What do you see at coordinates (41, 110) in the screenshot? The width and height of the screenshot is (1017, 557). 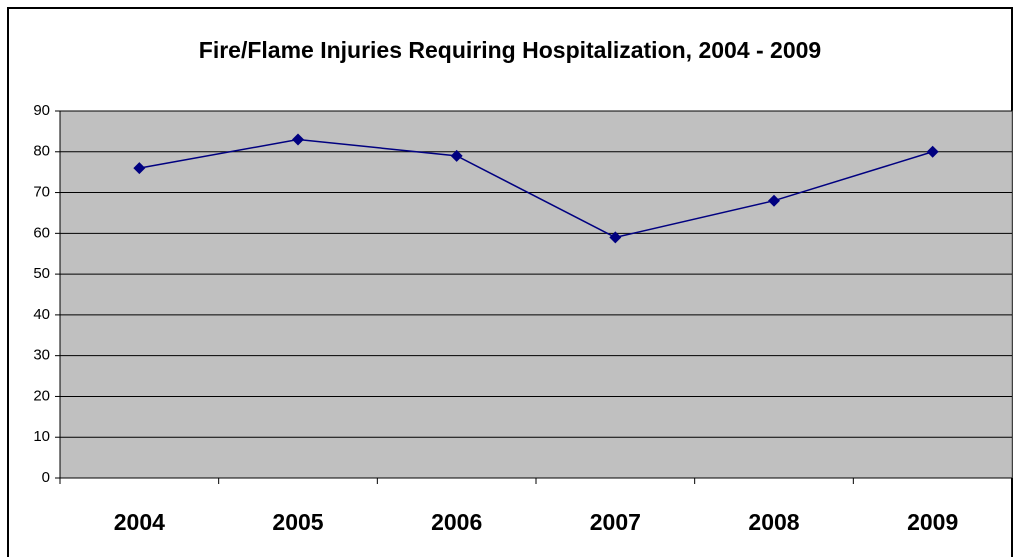 I see `y-tick-label: 90` at bounding box center [41, 110].